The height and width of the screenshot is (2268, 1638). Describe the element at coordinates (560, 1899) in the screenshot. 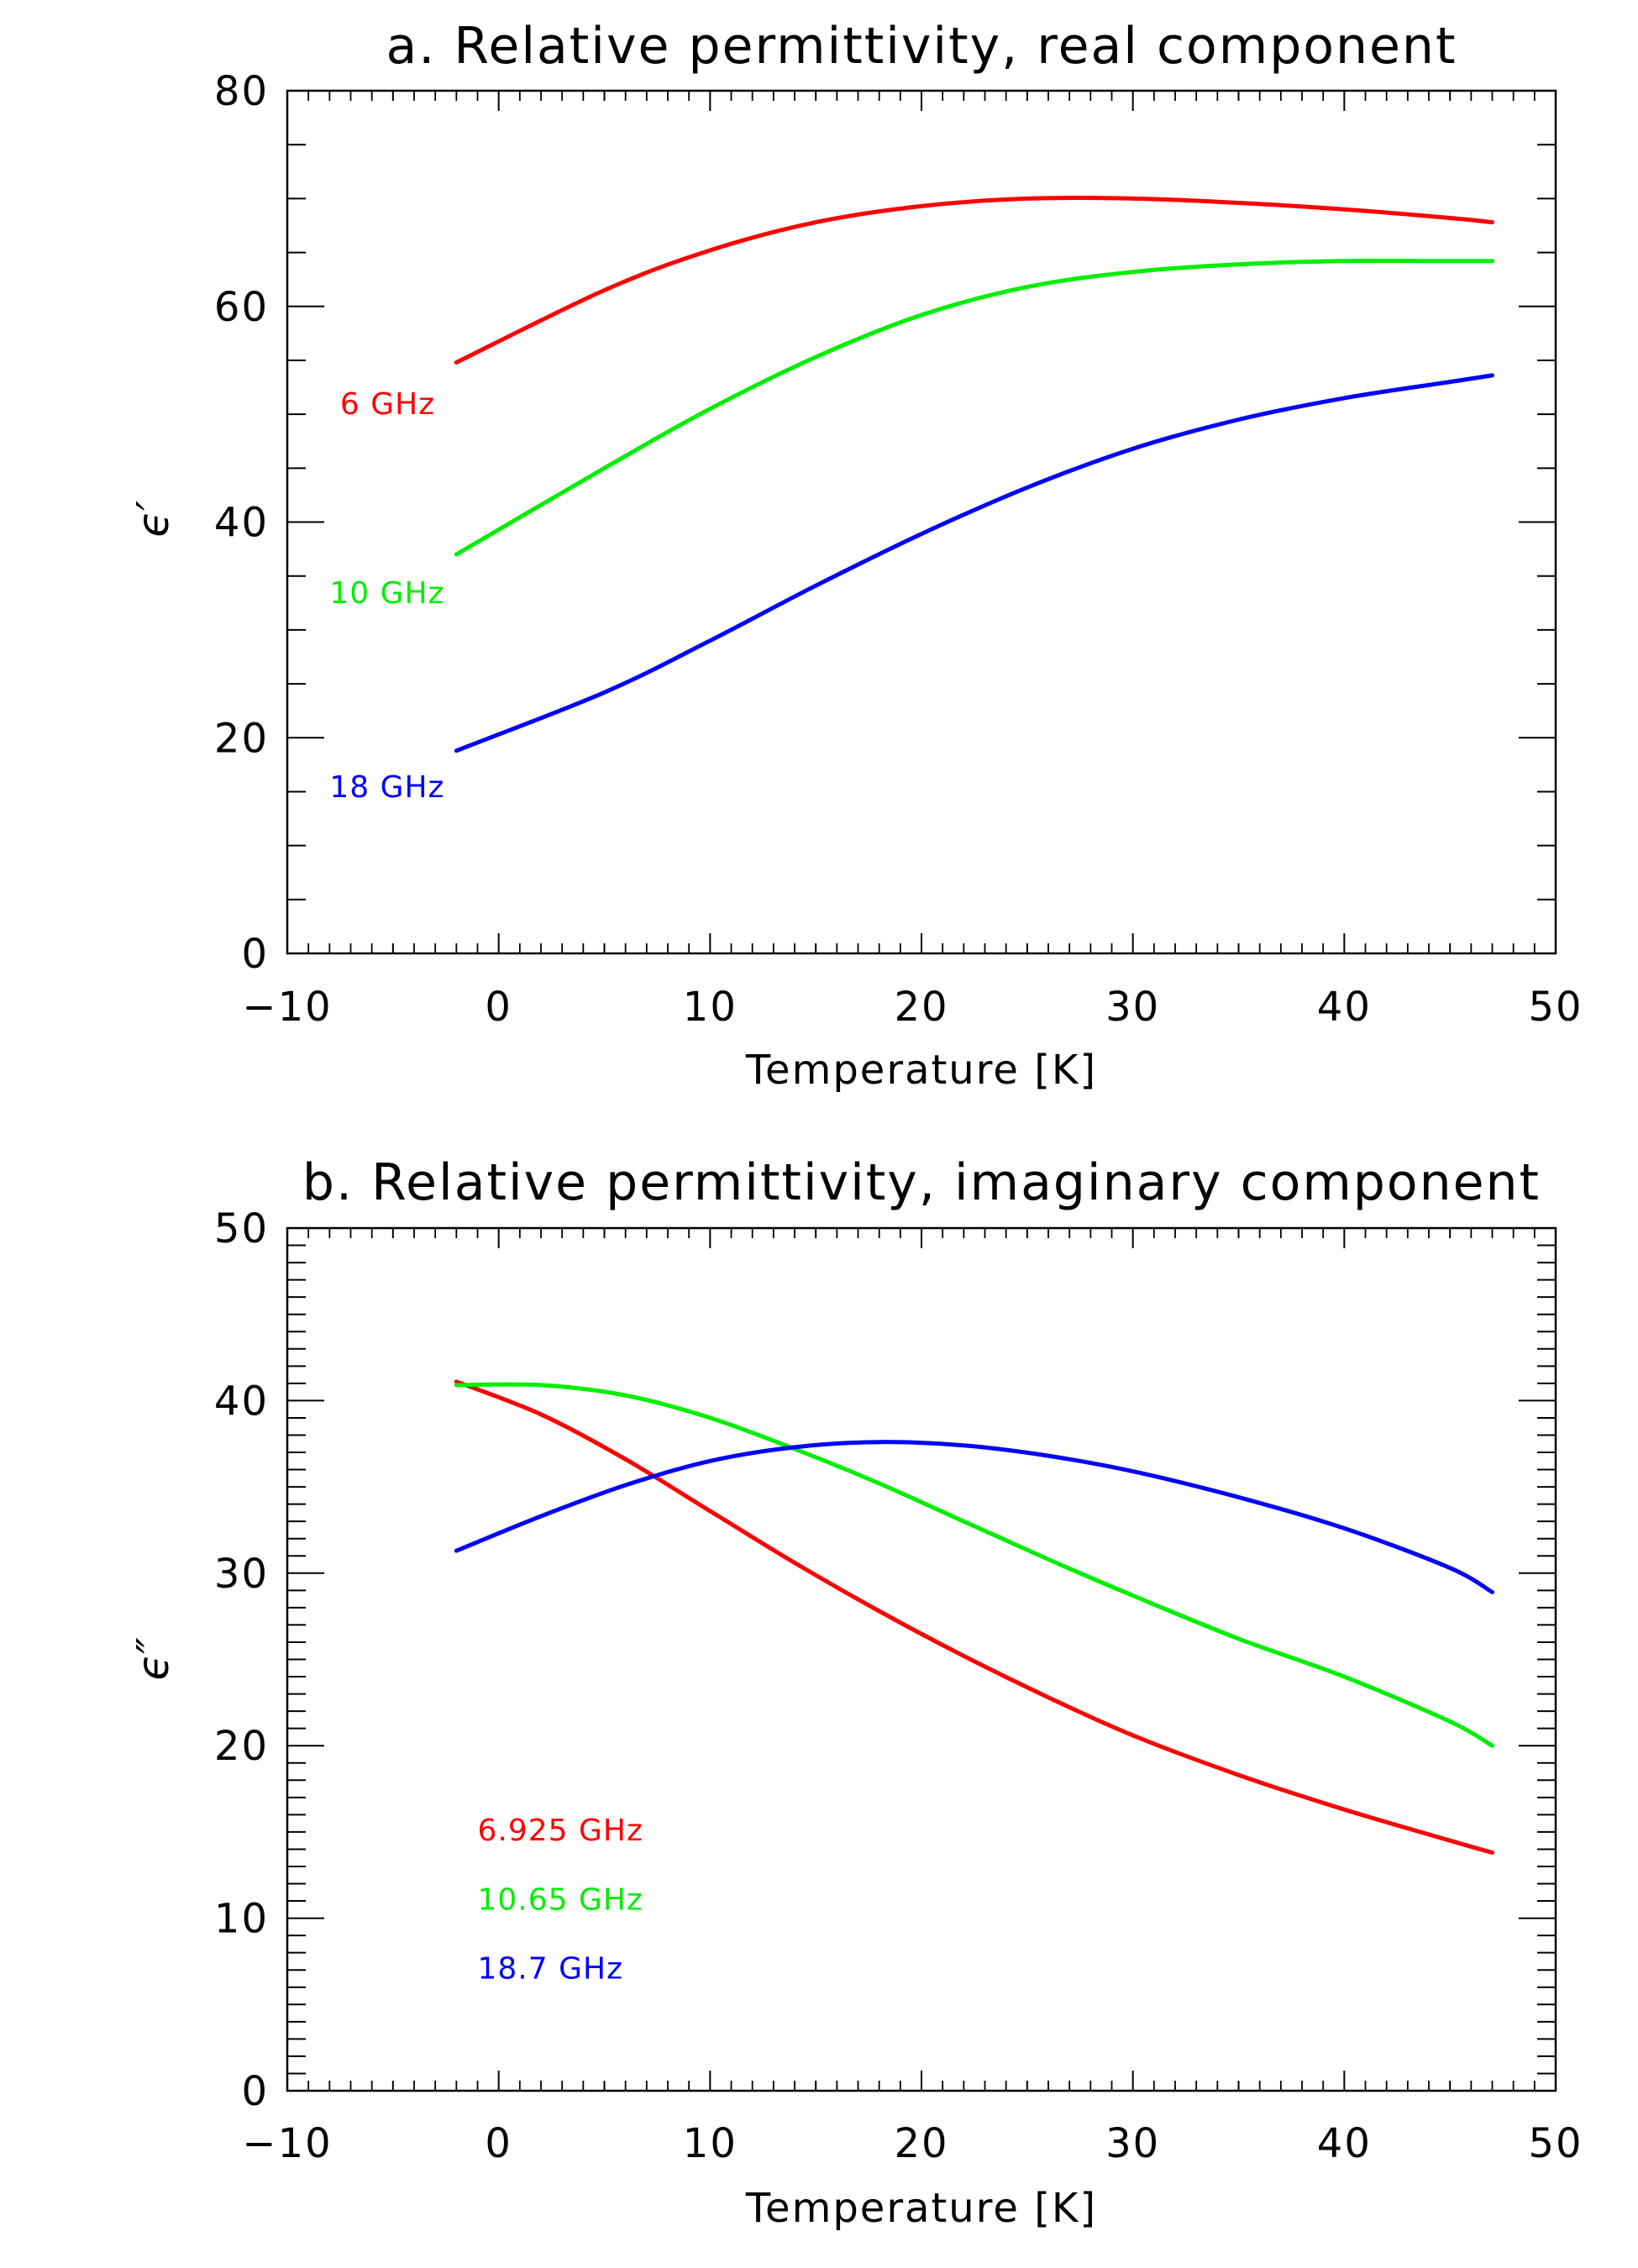

I see `chart-b-series-label-10-65-ghz: 10.65 GHz` at that location.